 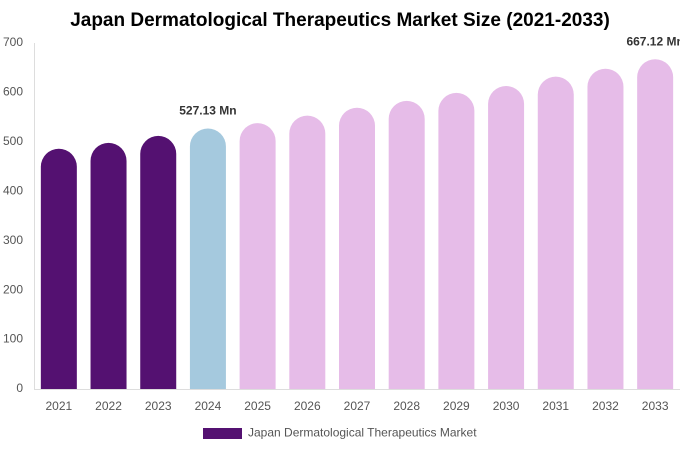 I want to click on y-tick-label: 500, so click(x=13, y=141).